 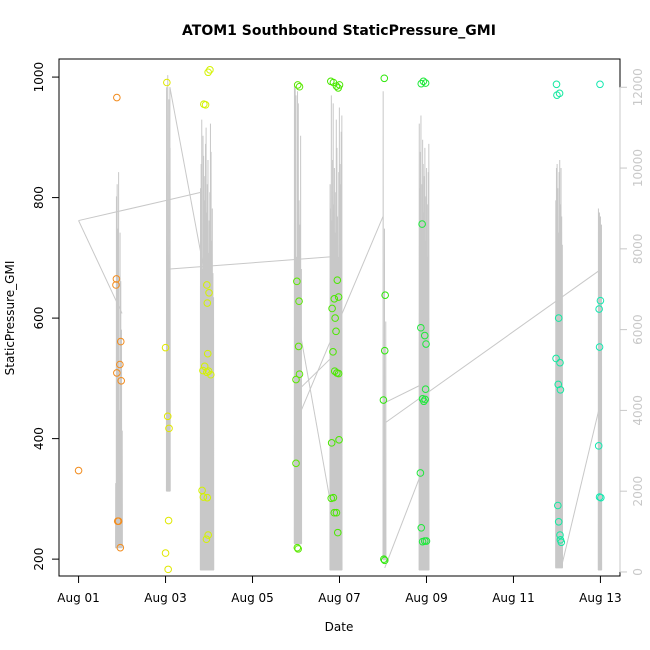 What do you see at coordinates (638, 572) in the screenshot?
I see `y2-tick-label: 0` at bounding box center [638, 572].